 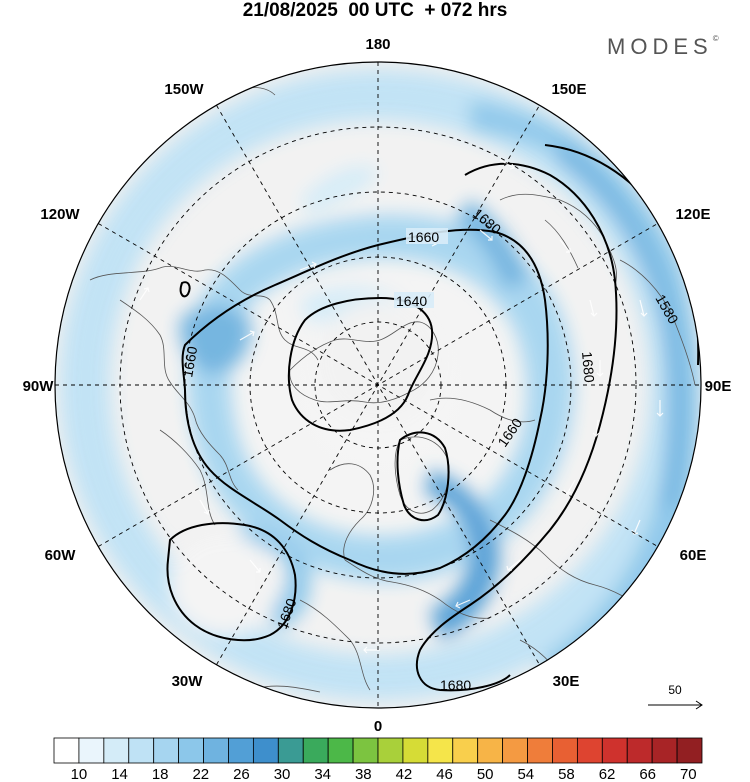 What do you see at coordinates (647, 774) in the screenshot?
I see `colorbar-tick-label: 66` at bounding box center [647, 774].